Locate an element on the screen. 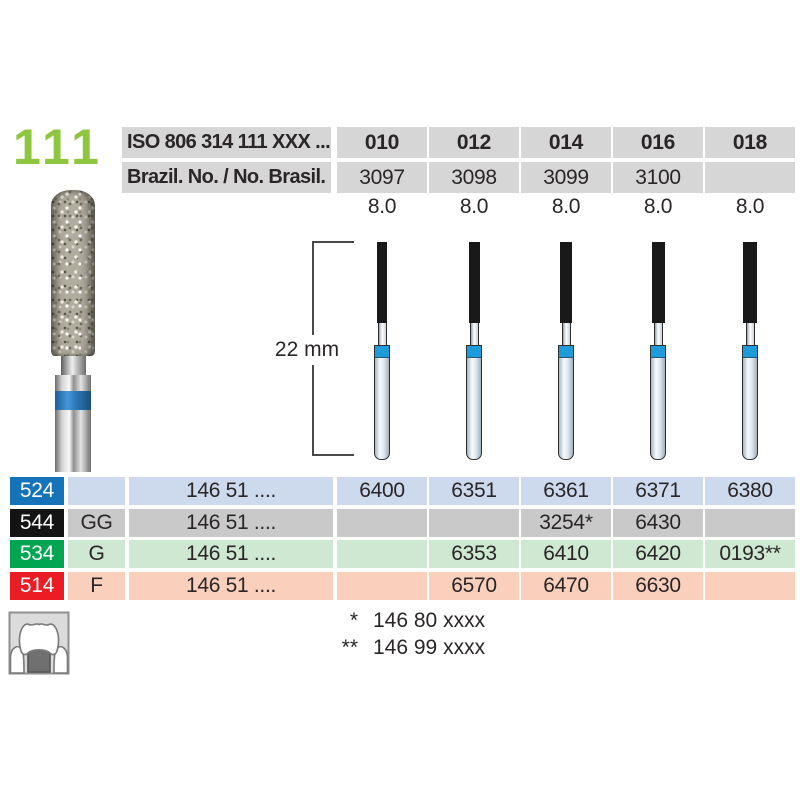 This screenshot has width=800, height=800. grit-grade: G is located at coordinates (96, 554).